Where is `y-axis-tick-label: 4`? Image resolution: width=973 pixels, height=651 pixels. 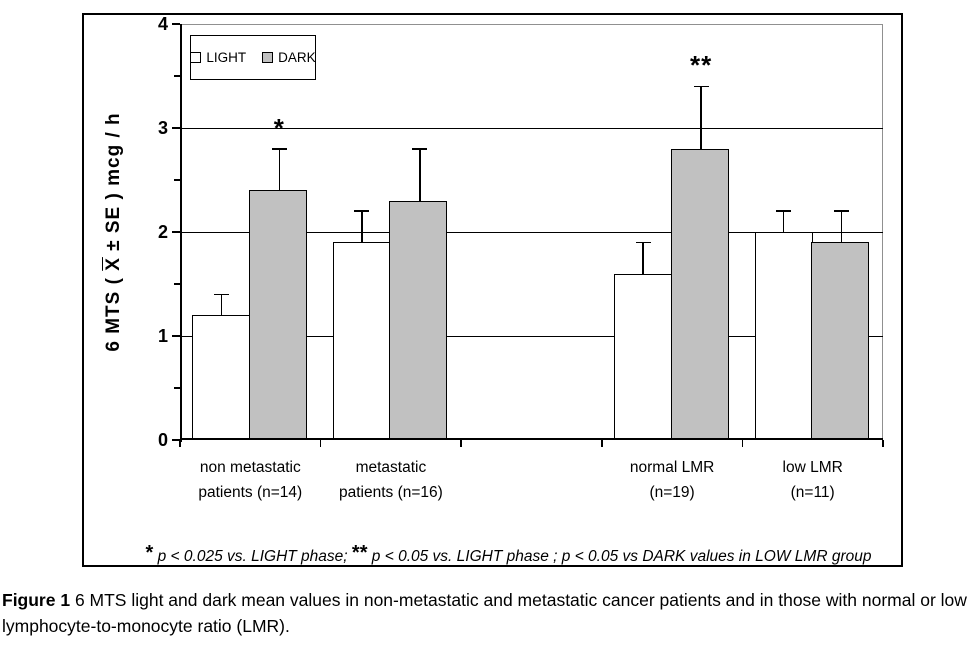 y-axis-tick-label: 4 is located at coordinates (162, 24).